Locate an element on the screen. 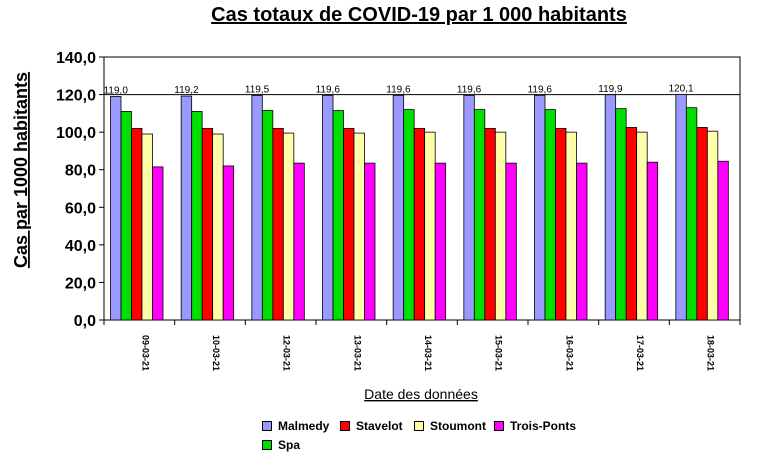  x-tick-label: 13-03-21 is located at coordinates (357, 353).